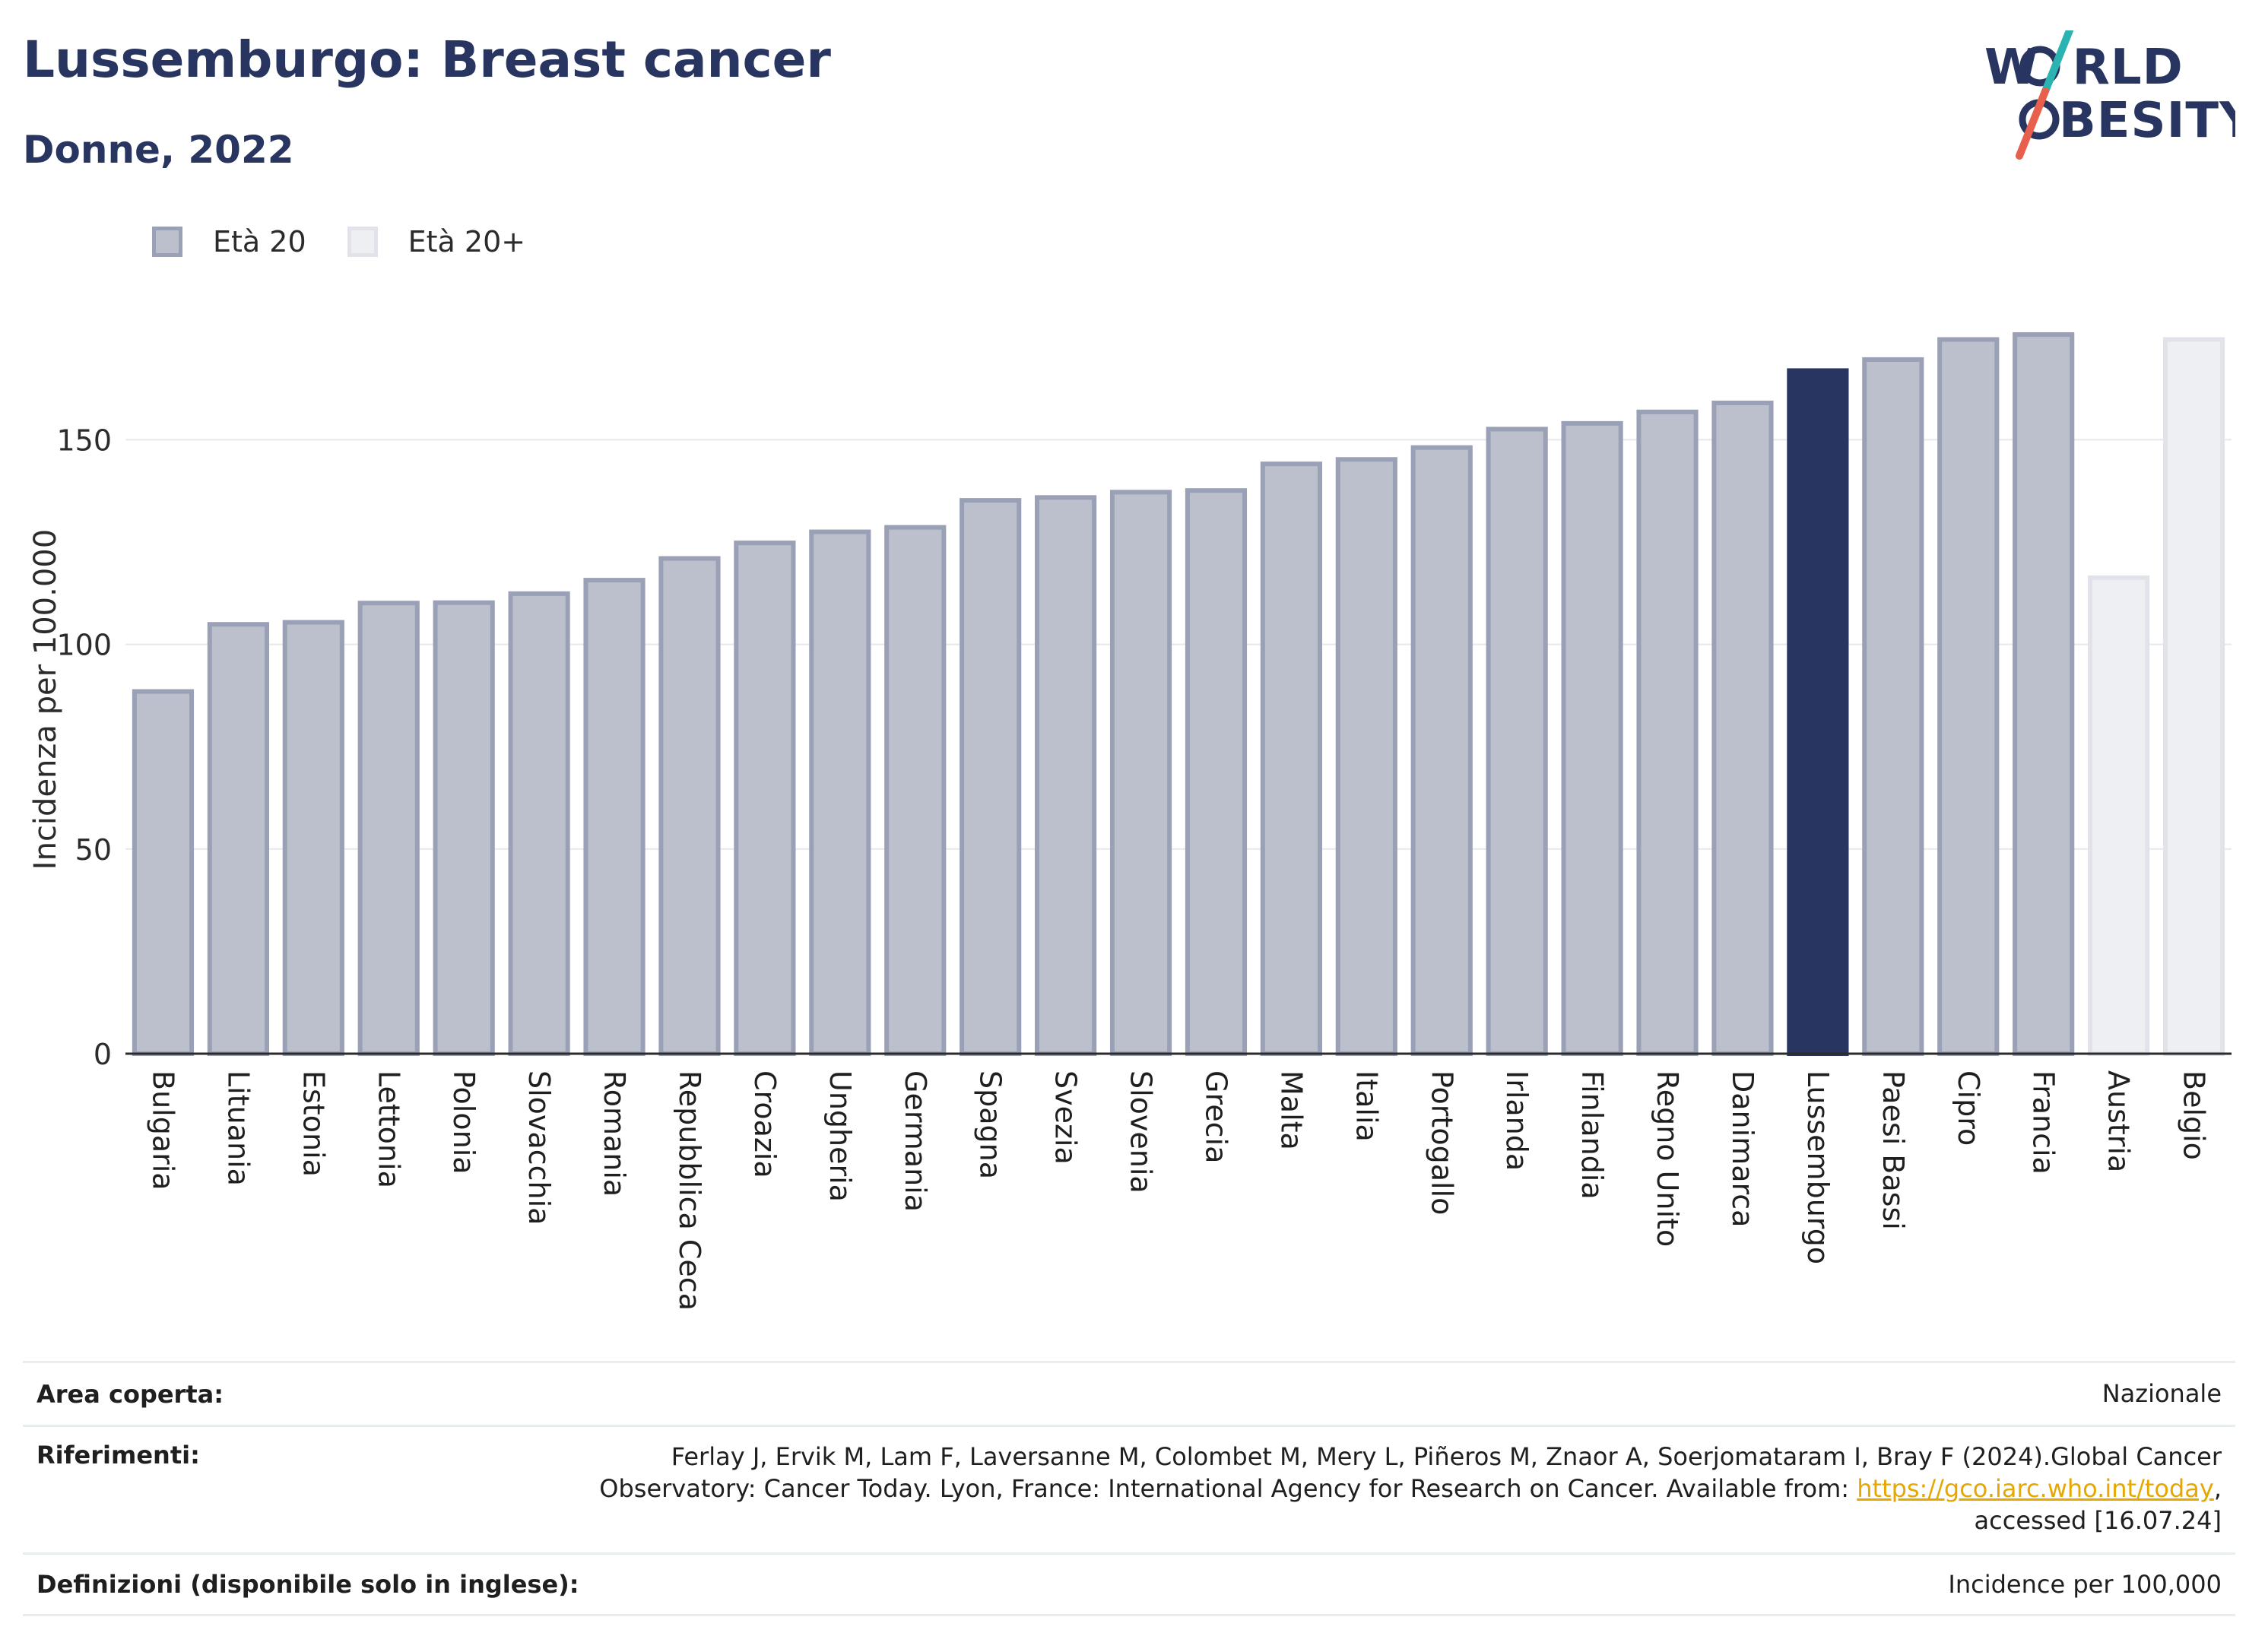 This screenshot has width=2249, height=1652. Describe the element at coordinates (1441, 750) in the screenshot. I see `bar-portogallo` at that location.